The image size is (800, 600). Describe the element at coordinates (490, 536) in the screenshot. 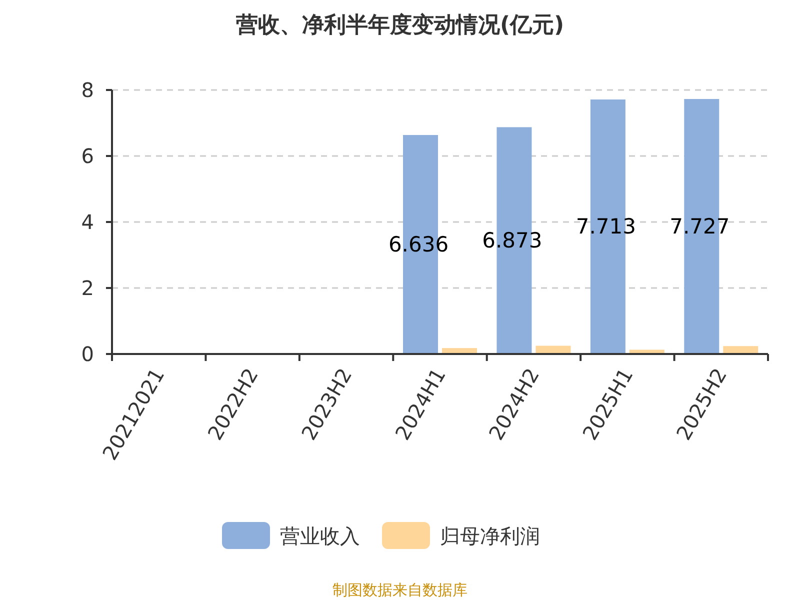

I see `legend-label: 归母净利润` at that location.